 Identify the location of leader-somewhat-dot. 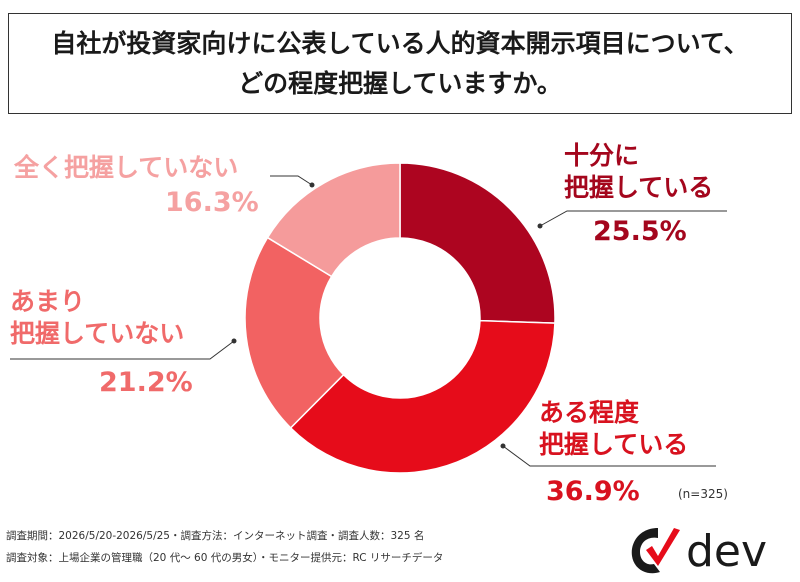
(503, 446).